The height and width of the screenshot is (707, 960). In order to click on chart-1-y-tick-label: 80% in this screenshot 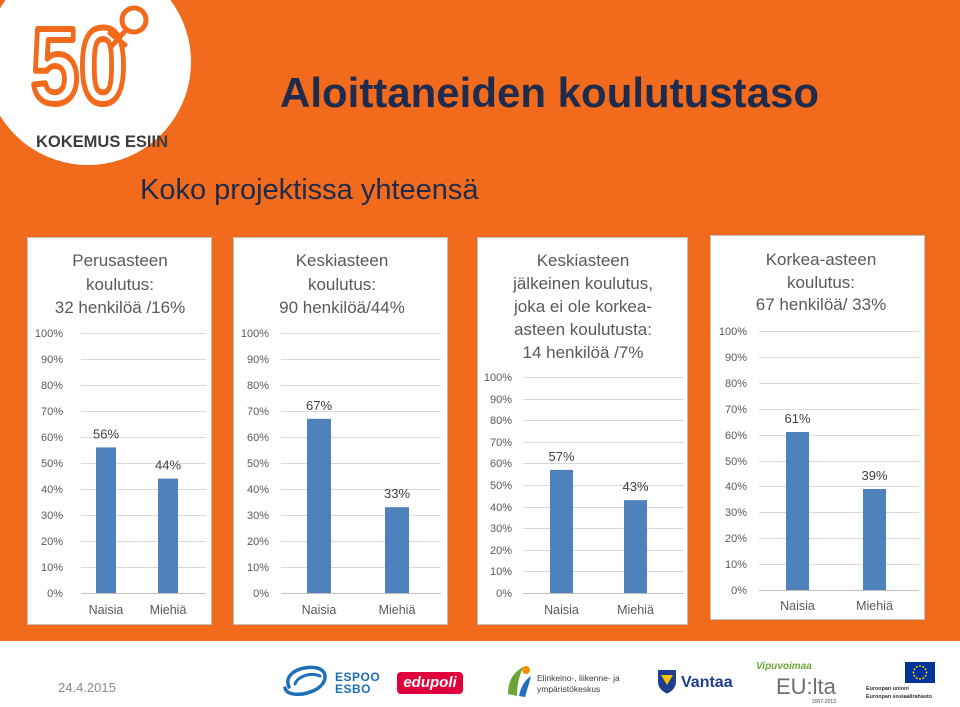, I will do `click(52, 386)`.